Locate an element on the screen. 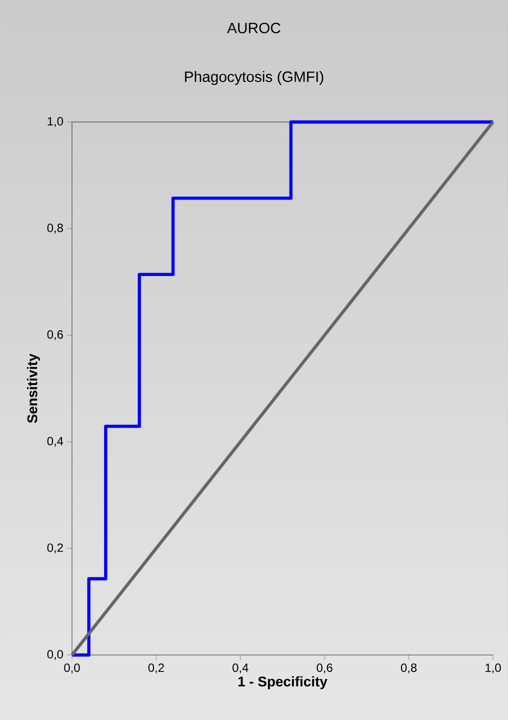 The width and height of the screenshot is (508, 720). x-tick-label: 0,0 is located at coordinates (72, 669).